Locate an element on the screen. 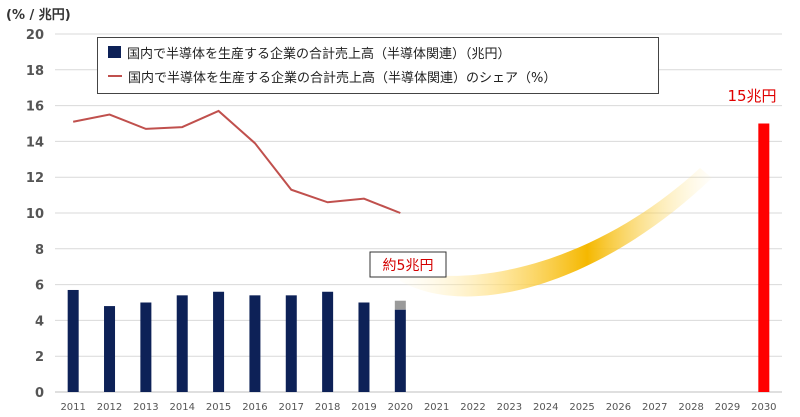 The image size is (800, 417). x-tick-label: 2027 is located at coordinates (654, 407).